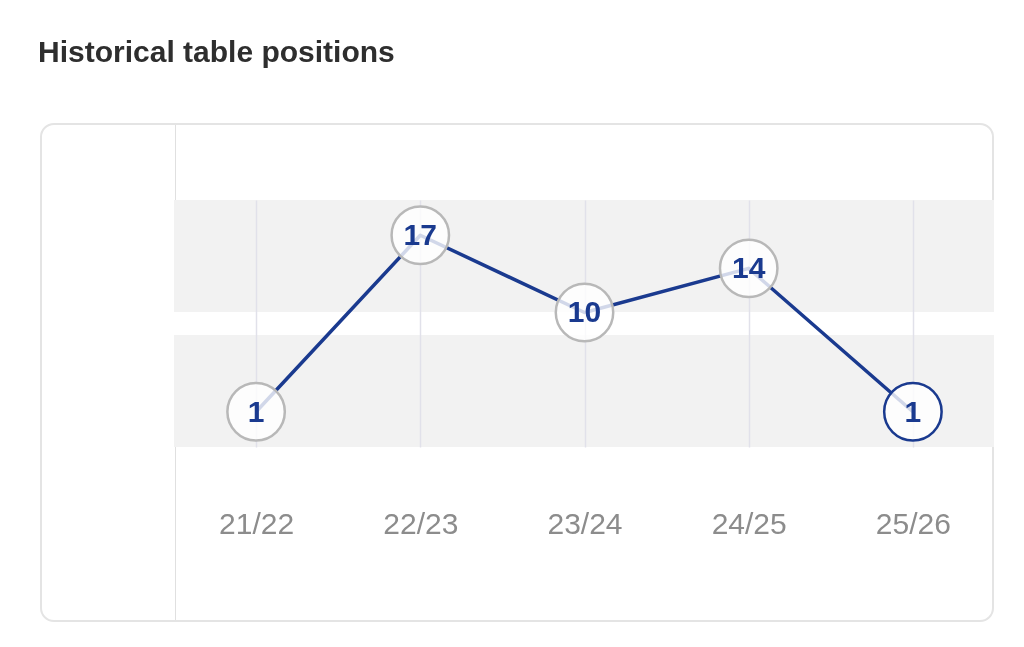 This screenshot has width=1024, height=647. I want to click on x-tick-label: 24/25, so click(749, 523).